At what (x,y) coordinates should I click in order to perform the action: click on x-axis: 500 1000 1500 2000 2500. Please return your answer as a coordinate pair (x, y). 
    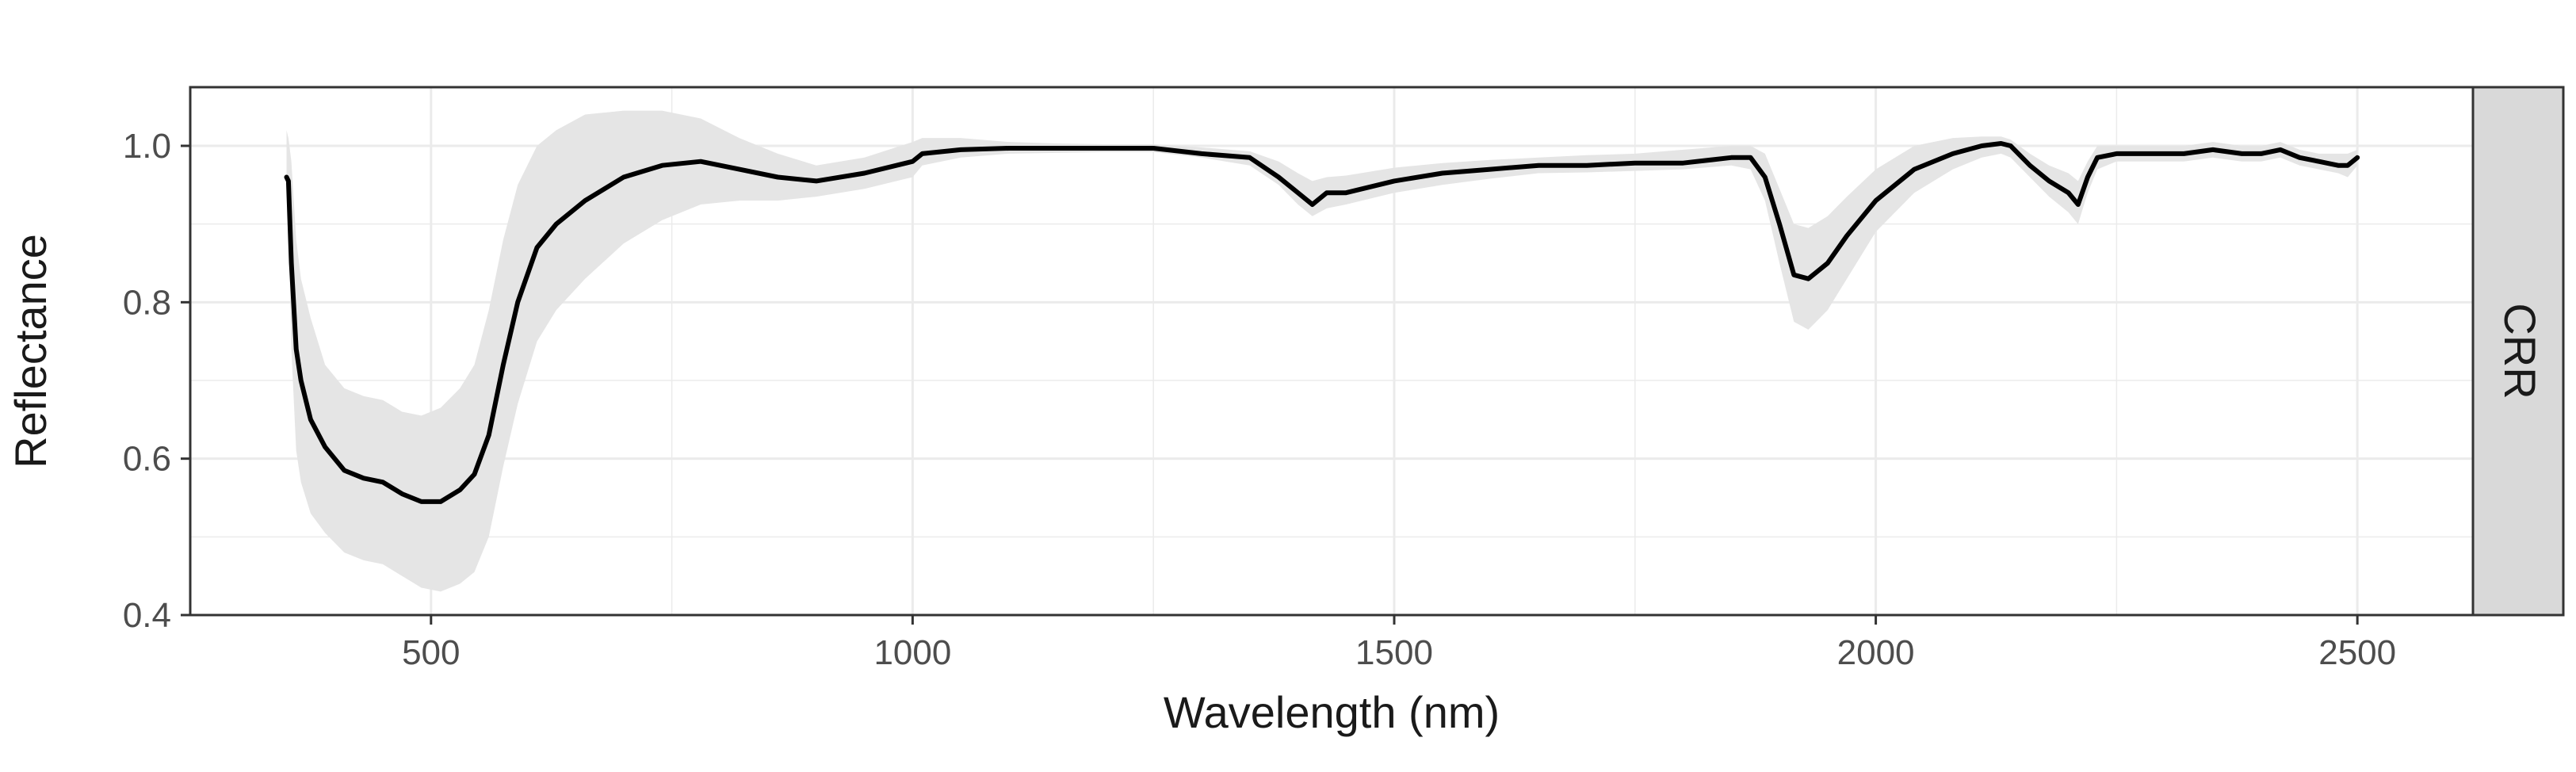
    Looking at the image, I should click on (1399, 643).